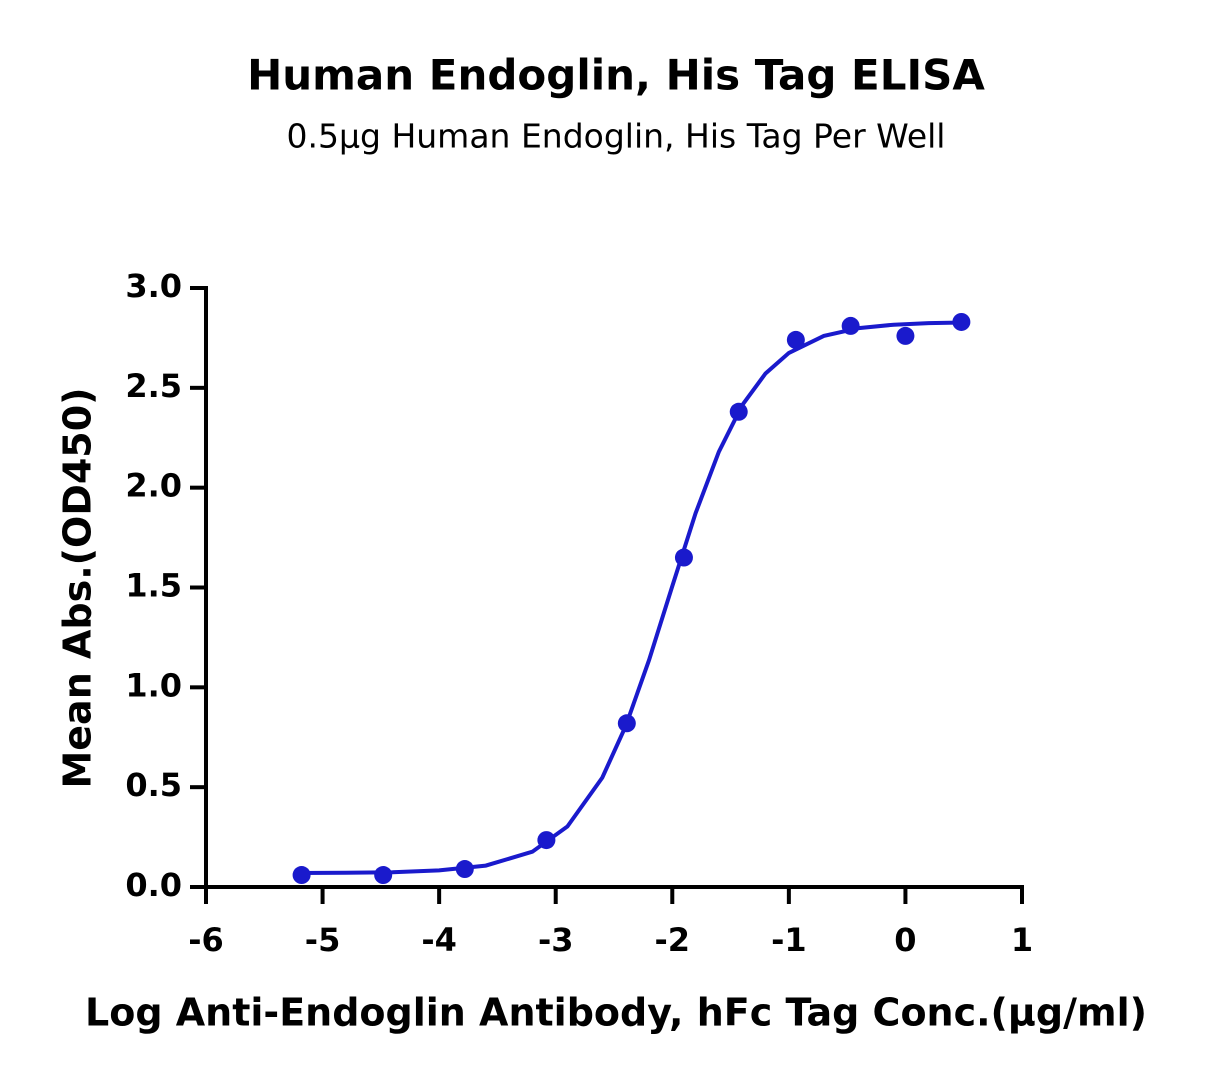 Image resolution: width=1231 pixels, height=1087 pixels. What do you see at coordinates (556, 940) in the screenshot?
I see `x-tick-label: -3` at bounding box center [556, 940].